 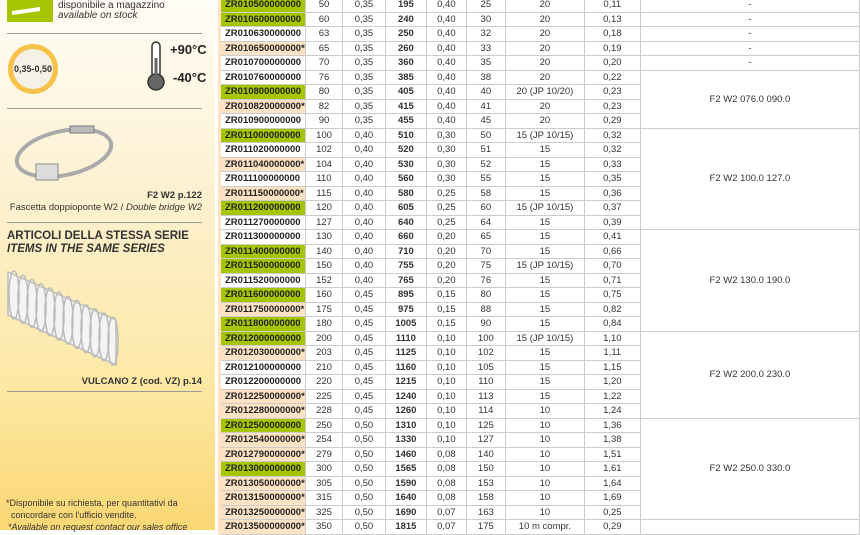 I want to click on product-code: ZR012200000000, so click(x=262, y=382).